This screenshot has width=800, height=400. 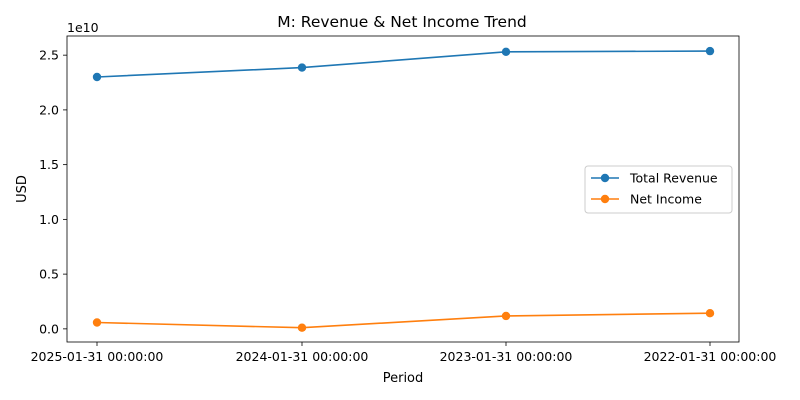 What do you see at coordinates (506, 356) in the screenshot?
I see `x-tick-label: 2023-01-31 00:00:00` at bounding box center [506, 356].